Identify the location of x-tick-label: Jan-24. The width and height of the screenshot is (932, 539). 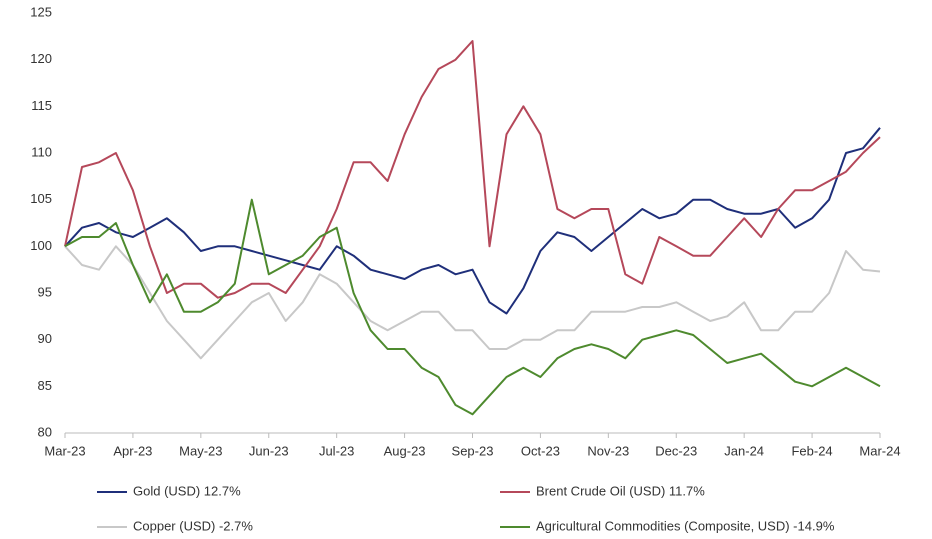
(744, 450).